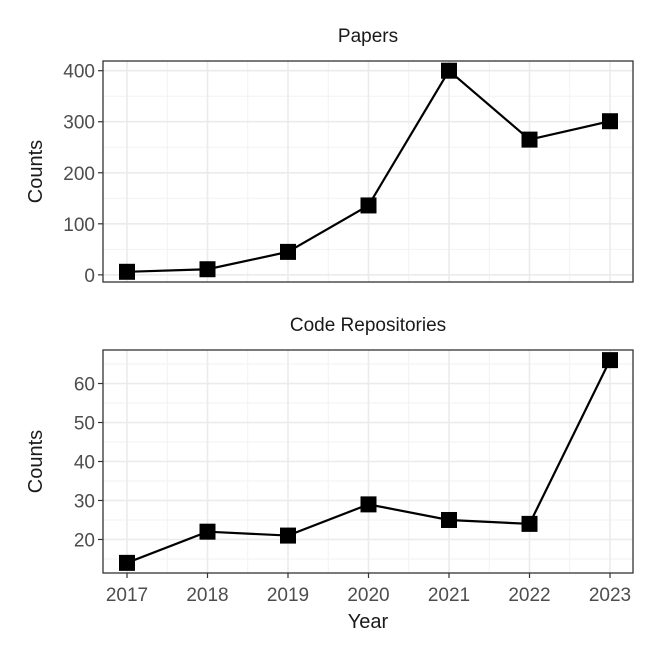  What do you see at coordinates (368, 36) in the screenshot?
I see `panel-title: Papers` at bounding box center [368, 36].